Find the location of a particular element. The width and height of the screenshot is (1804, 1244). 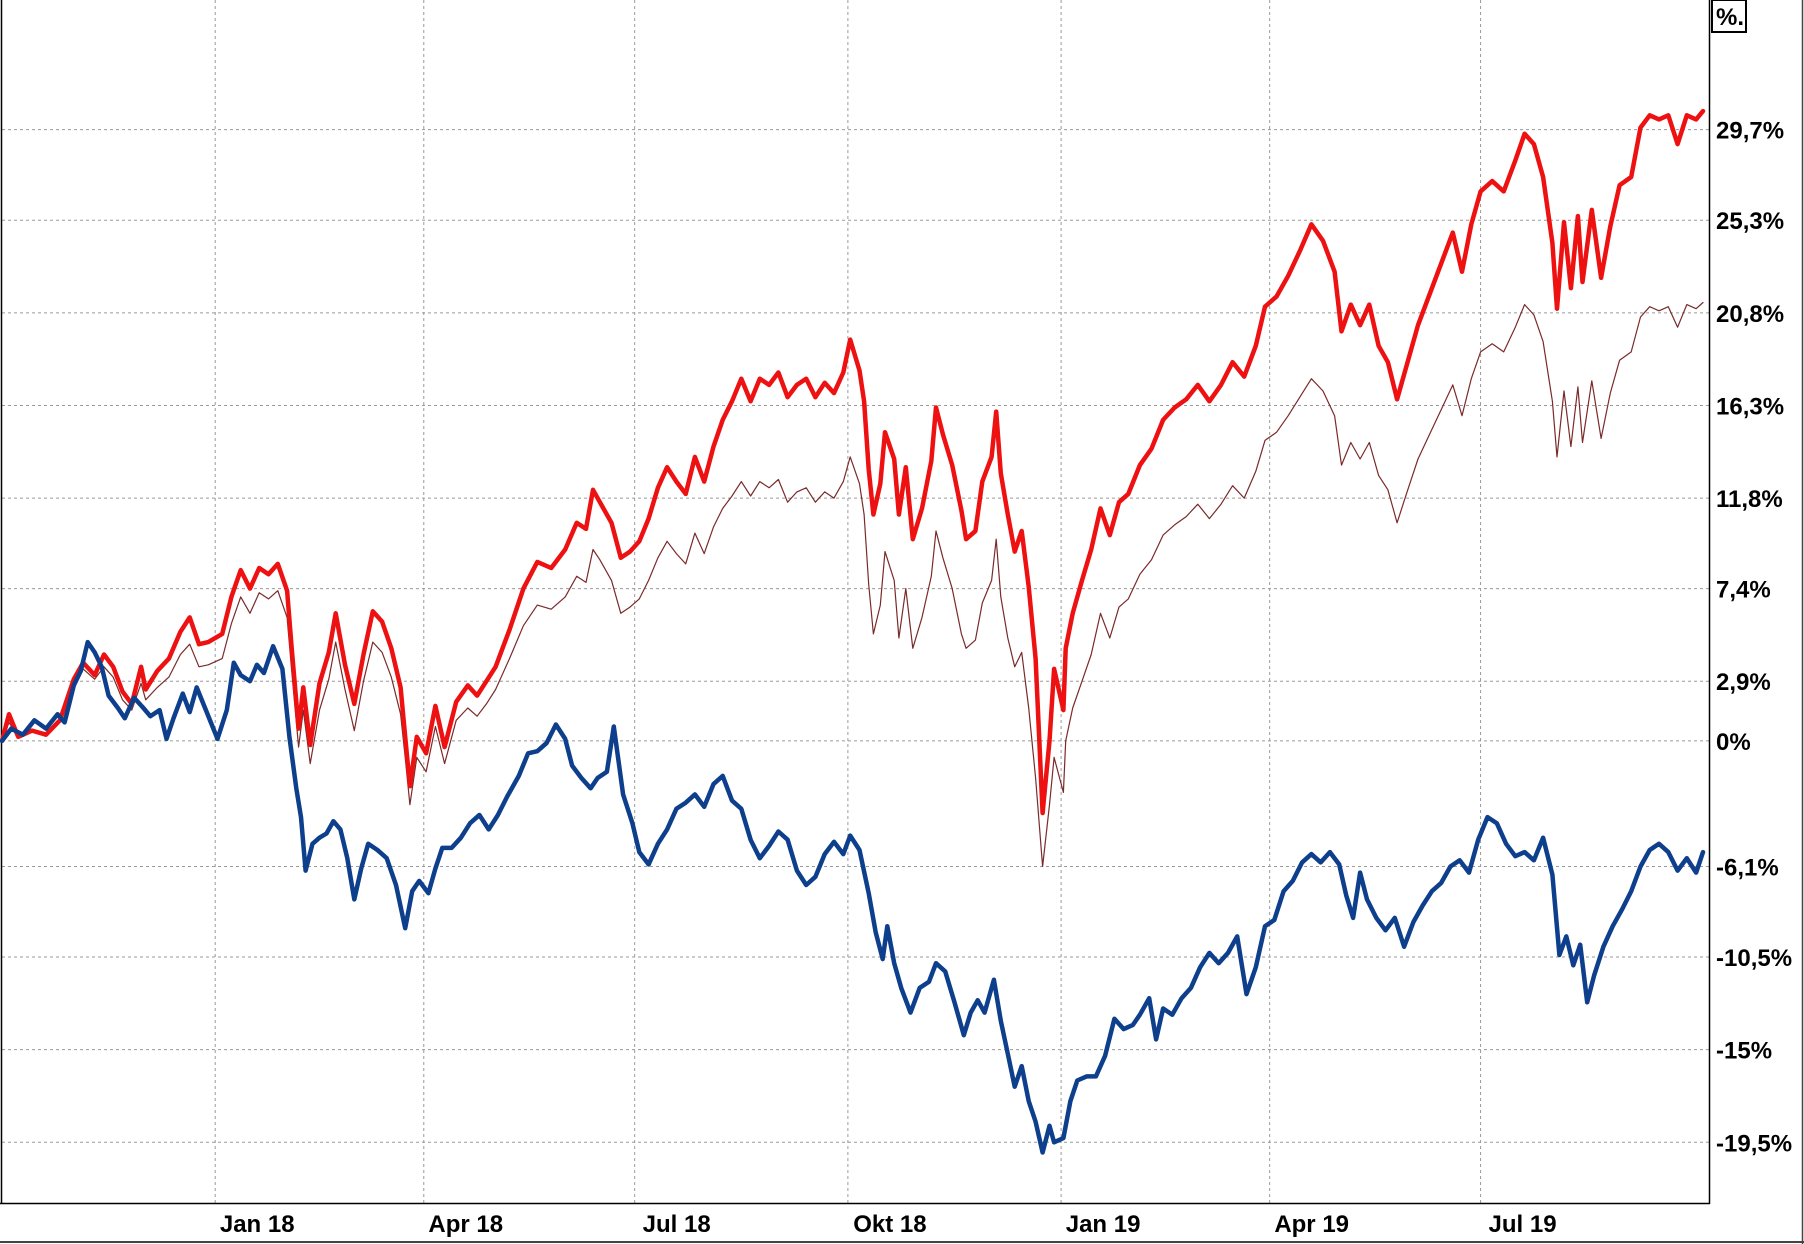

y-tick-label: 25,3% is located at coordinates (1750, 221).